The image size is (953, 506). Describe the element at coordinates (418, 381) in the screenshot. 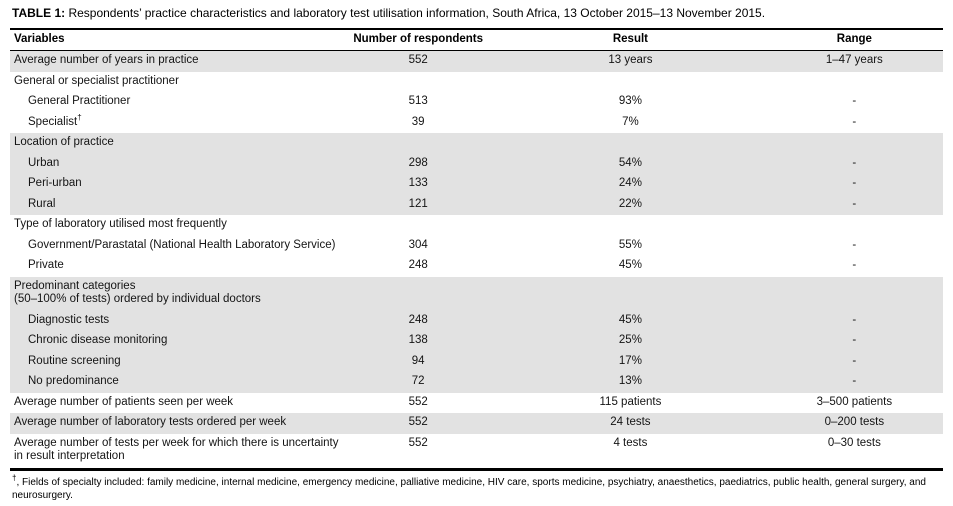

I see `respondents-cell: 72` at that location.